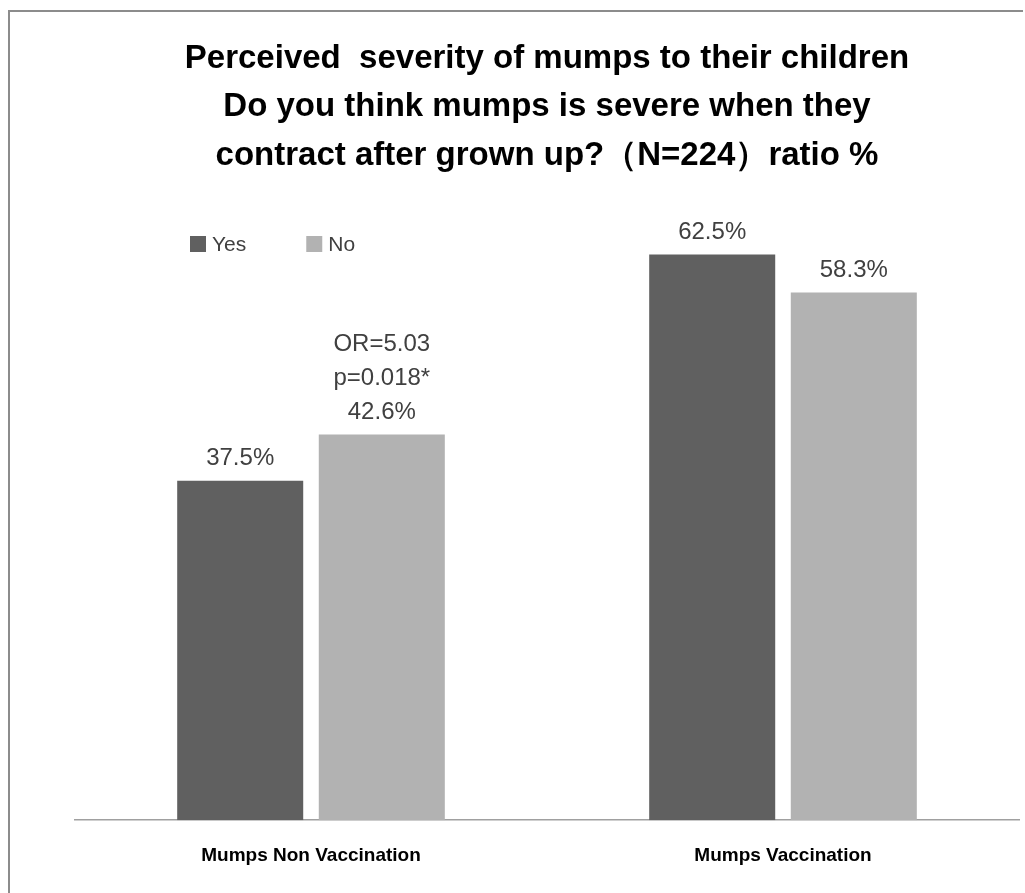 The height and width of the screenshot is (893, 1025). What do you see at coordinates (342, 243) in the screenshot?
I see `legend-label: No` at bounding box center [342, 243].